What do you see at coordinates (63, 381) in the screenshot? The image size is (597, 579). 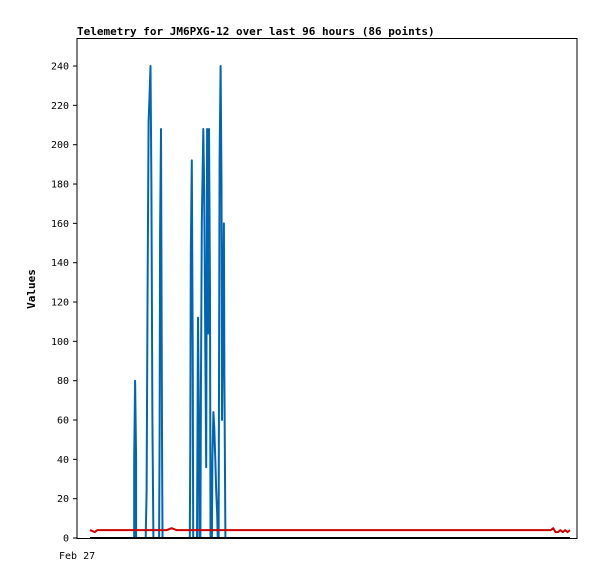 I see `y-tick-label: 80` at bounding box center [63, 381].